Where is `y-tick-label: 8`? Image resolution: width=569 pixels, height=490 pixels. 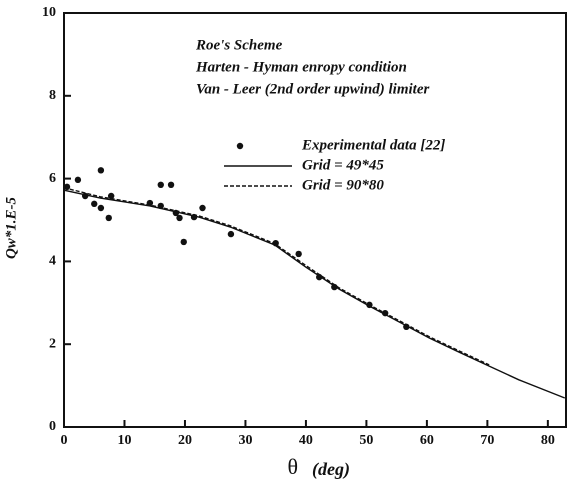 y-tick-label: 8 is located at coordinates (52, 95).